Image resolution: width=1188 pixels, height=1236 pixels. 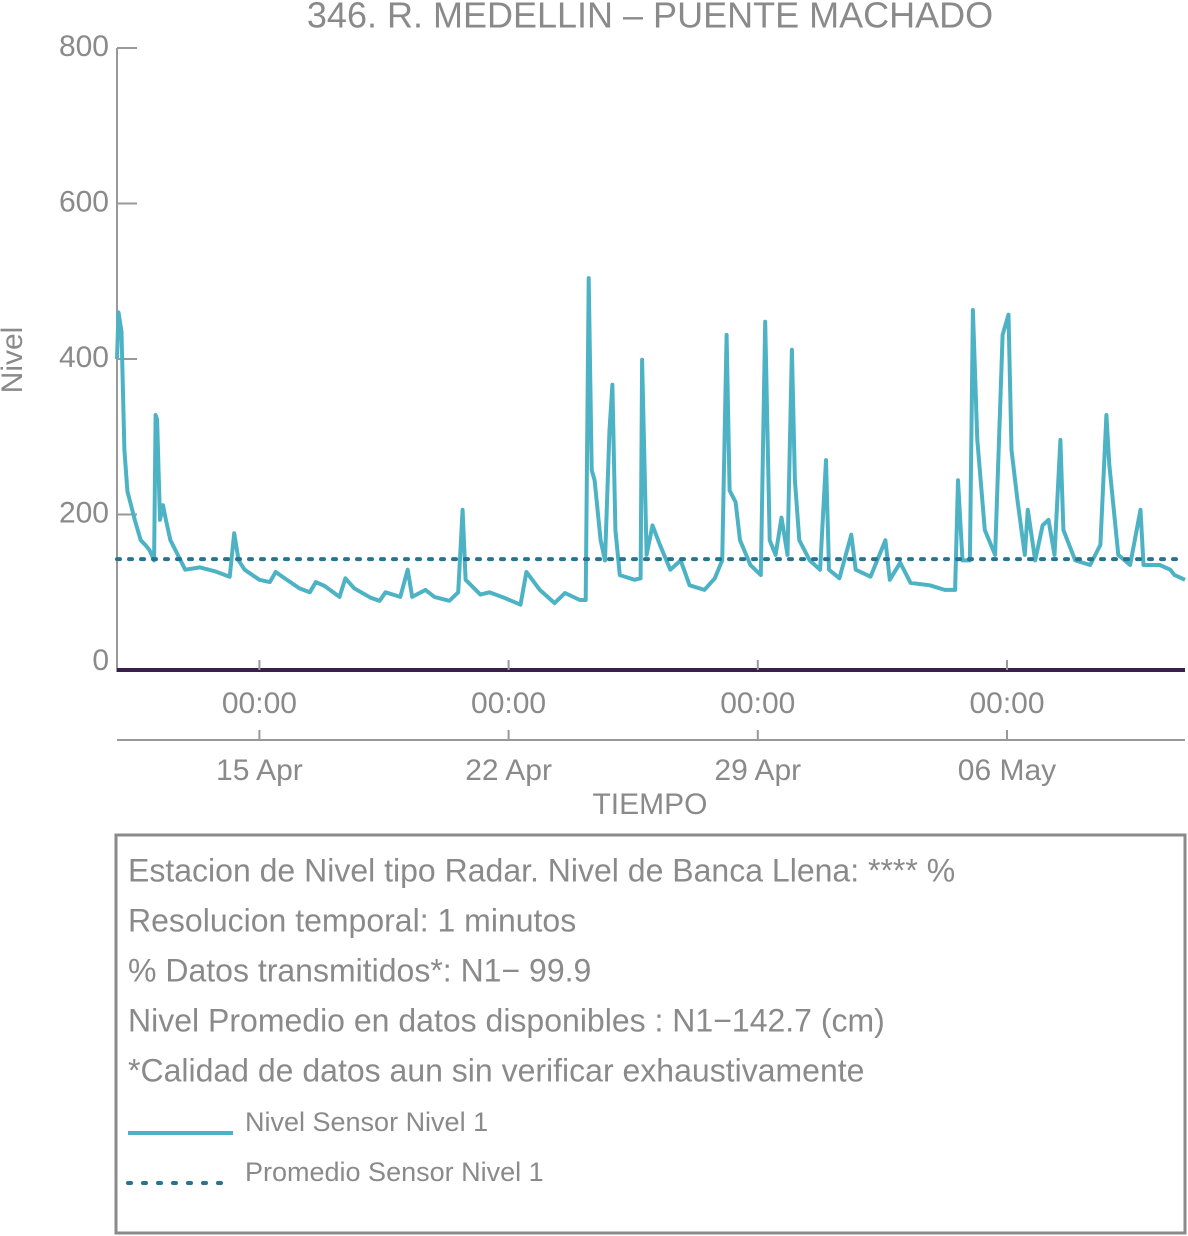 What do you see at coordinates (84, 512) in the screenshot?
I see `y-tick-label: 200` at bounding box center [84, 512].